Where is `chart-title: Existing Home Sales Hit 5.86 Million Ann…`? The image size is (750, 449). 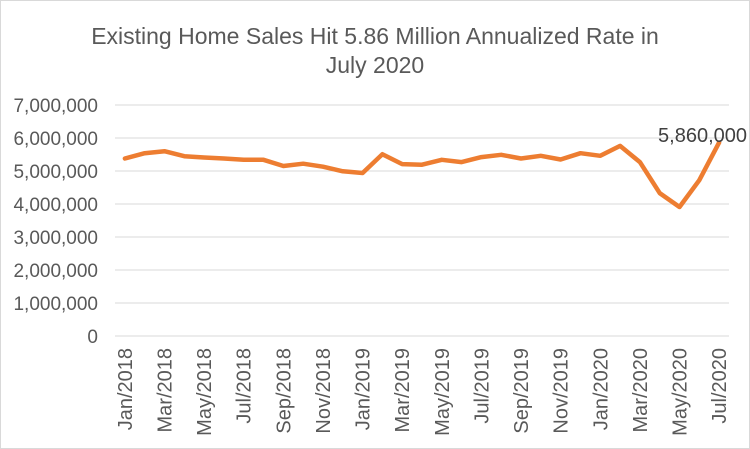 chart-title: Existing Home Sales Hit 5.86 Million Ann… is located at coordinates (375, 51).